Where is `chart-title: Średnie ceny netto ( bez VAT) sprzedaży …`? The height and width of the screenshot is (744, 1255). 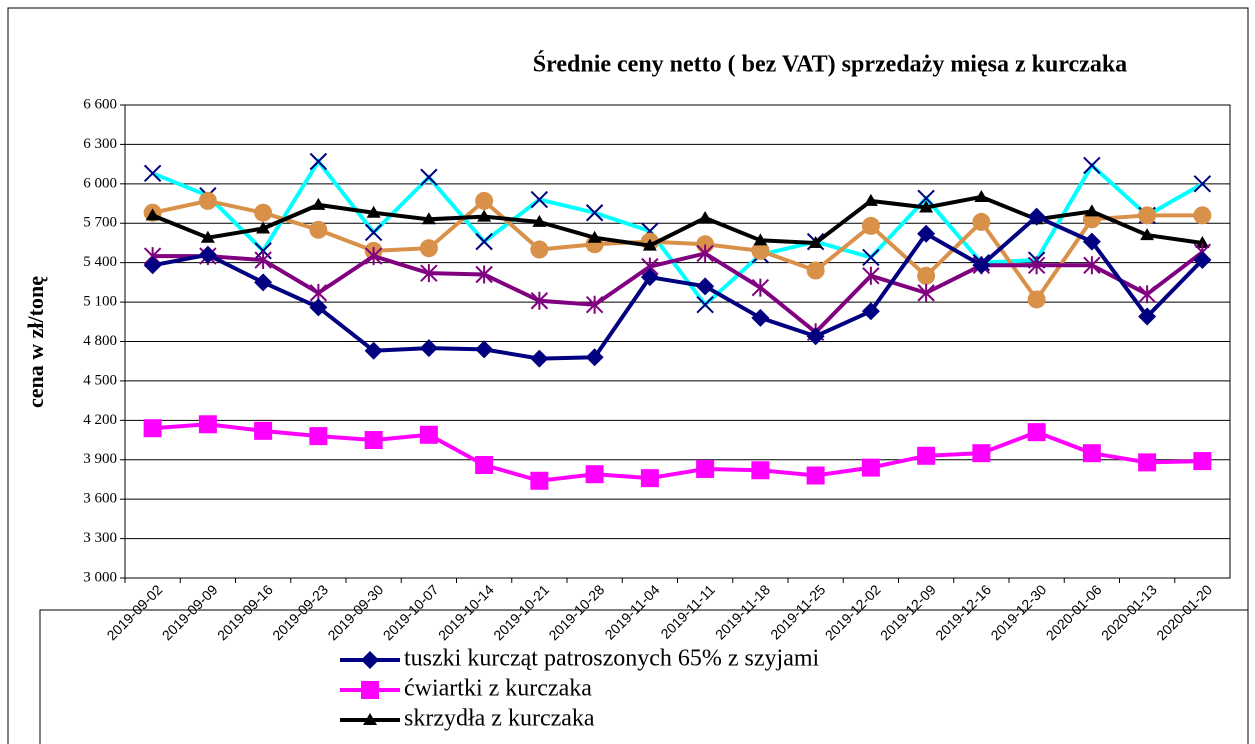 chart-title: Średnie ceny netto ( bez VAT) sprzedaży … is located at coordinates (830, 64).